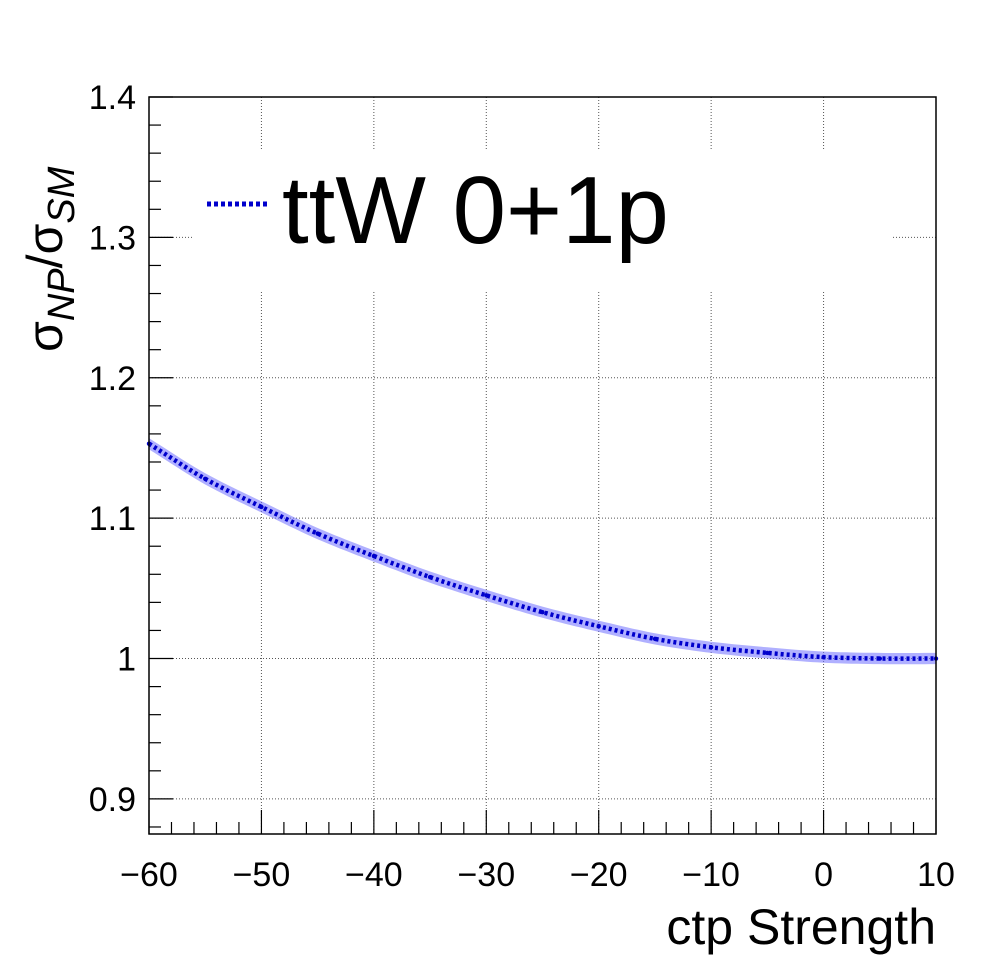  Describe the element at coordinates (112, 519) in the screenshot. I see `y-tick-label: 1.1` at that location.